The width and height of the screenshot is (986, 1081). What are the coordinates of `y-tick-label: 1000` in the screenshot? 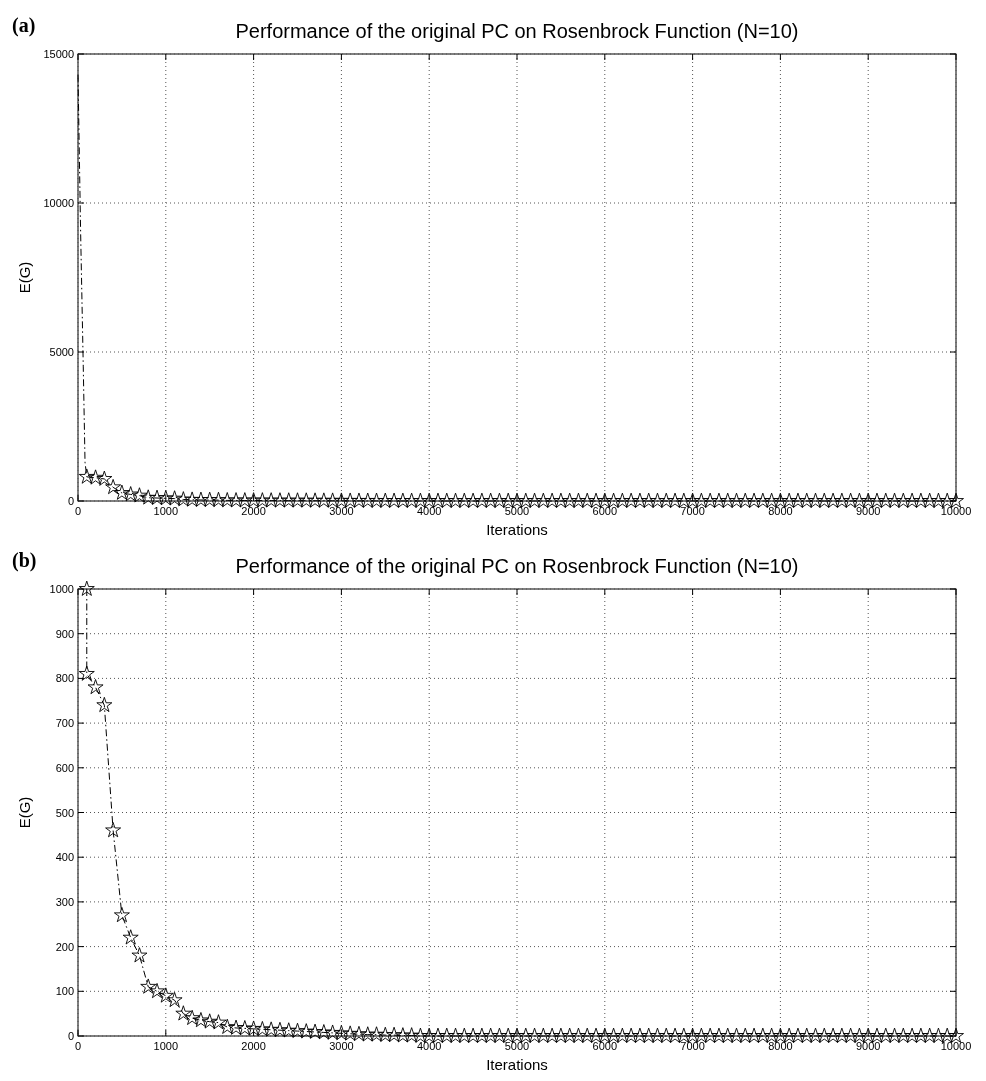 It's located at (61, 589).